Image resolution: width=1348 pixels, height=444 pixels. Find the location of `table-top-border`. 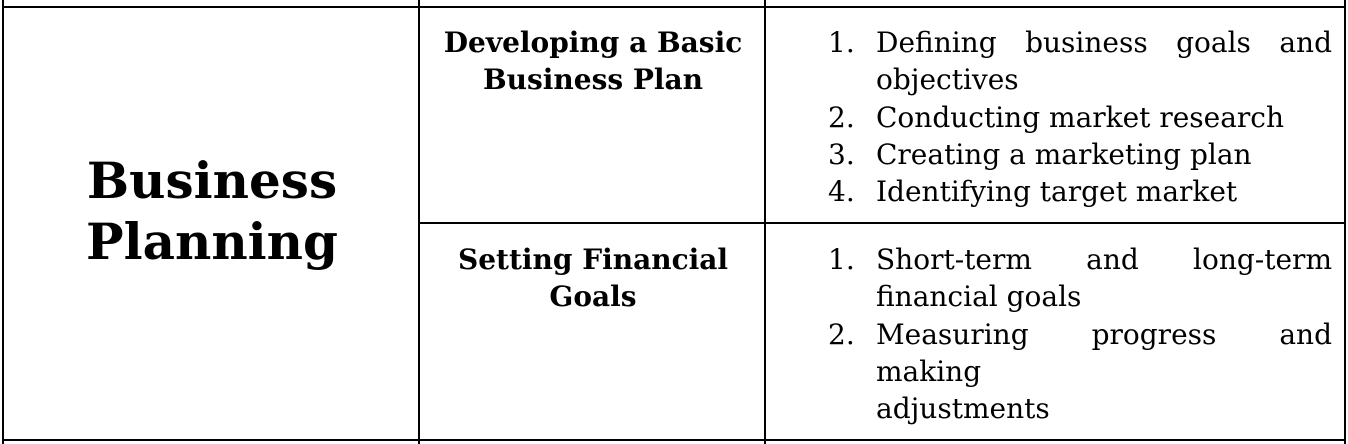

table-top-border is located at coordinates (674, 7).